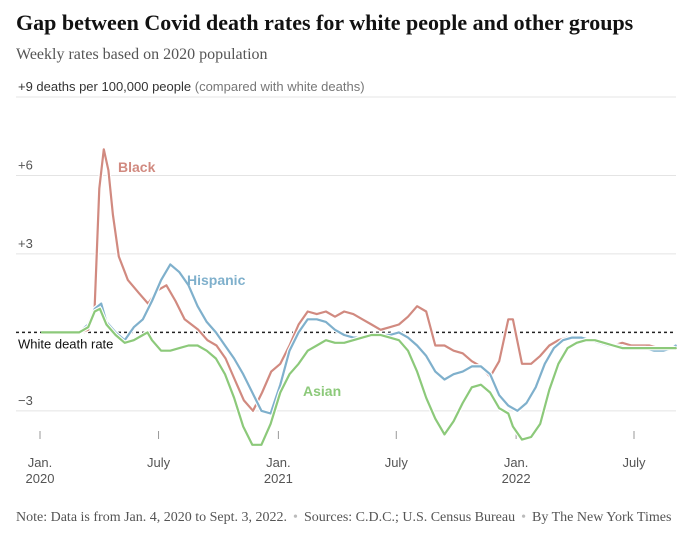 Image resolution: width=699 pixels, height=555 pixels. I want to click on y-tick-value: +6, so click(25, 164).